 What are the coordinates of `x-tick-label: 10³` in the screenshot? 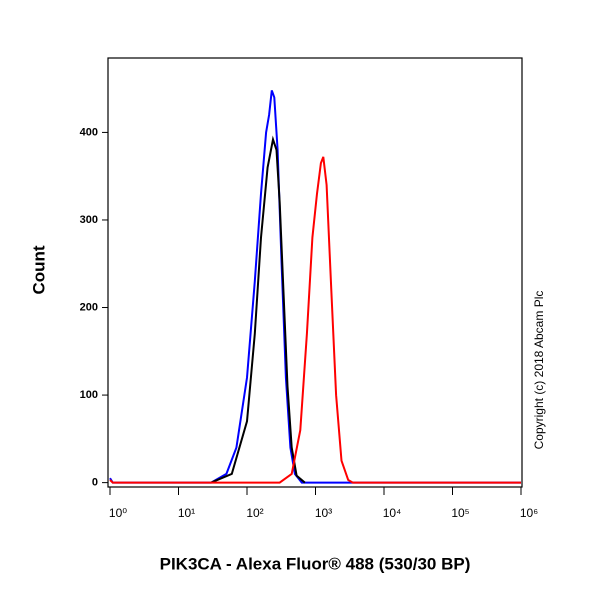 It's located at (323, 513).